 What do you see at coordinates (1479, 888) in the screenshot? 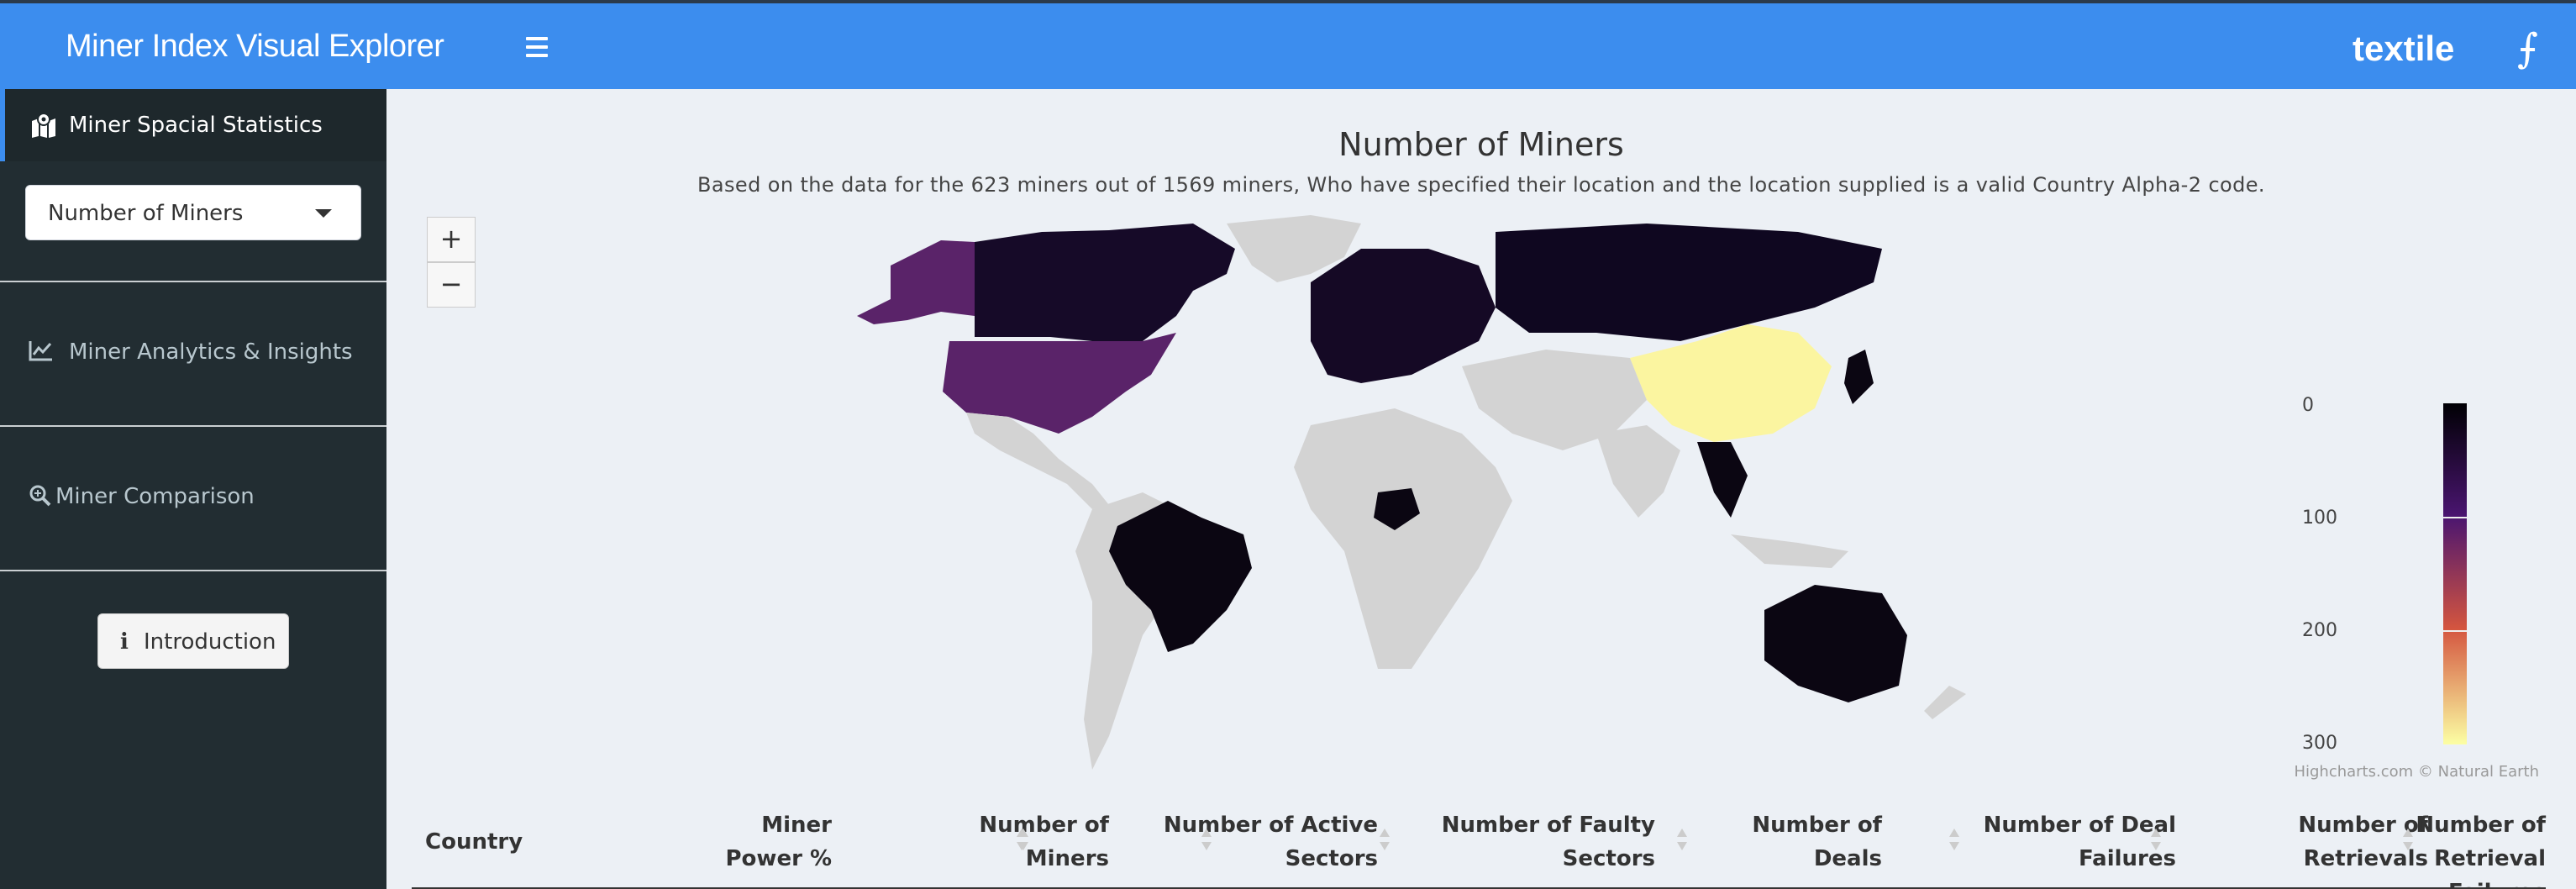
I see `table-header-border` at bounding box center [1479, 888].